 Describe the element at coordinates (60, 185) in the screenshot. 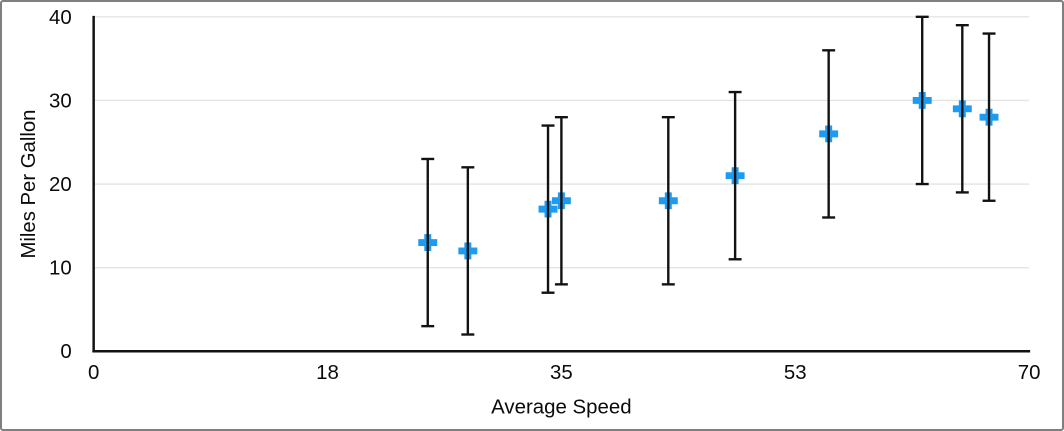

I see `y-tick-label: 20` at that location.